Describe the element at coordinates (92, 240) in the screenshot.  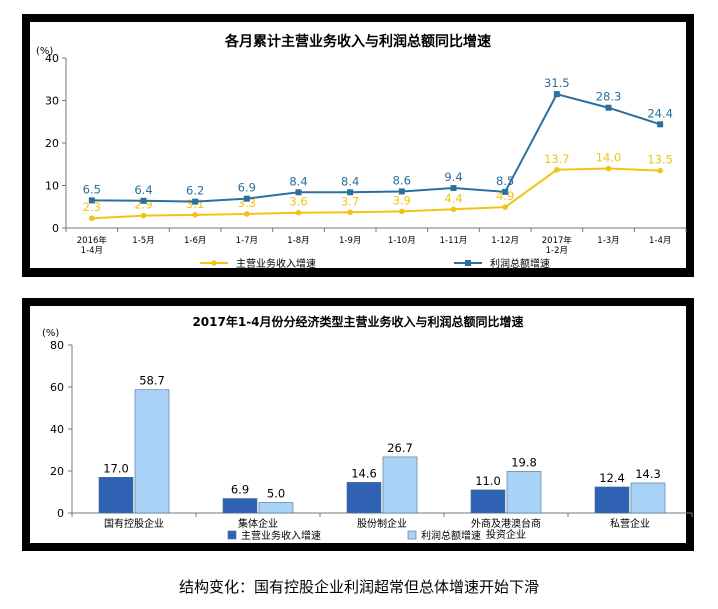
I see `x-tick-label: 2016年` at that location.